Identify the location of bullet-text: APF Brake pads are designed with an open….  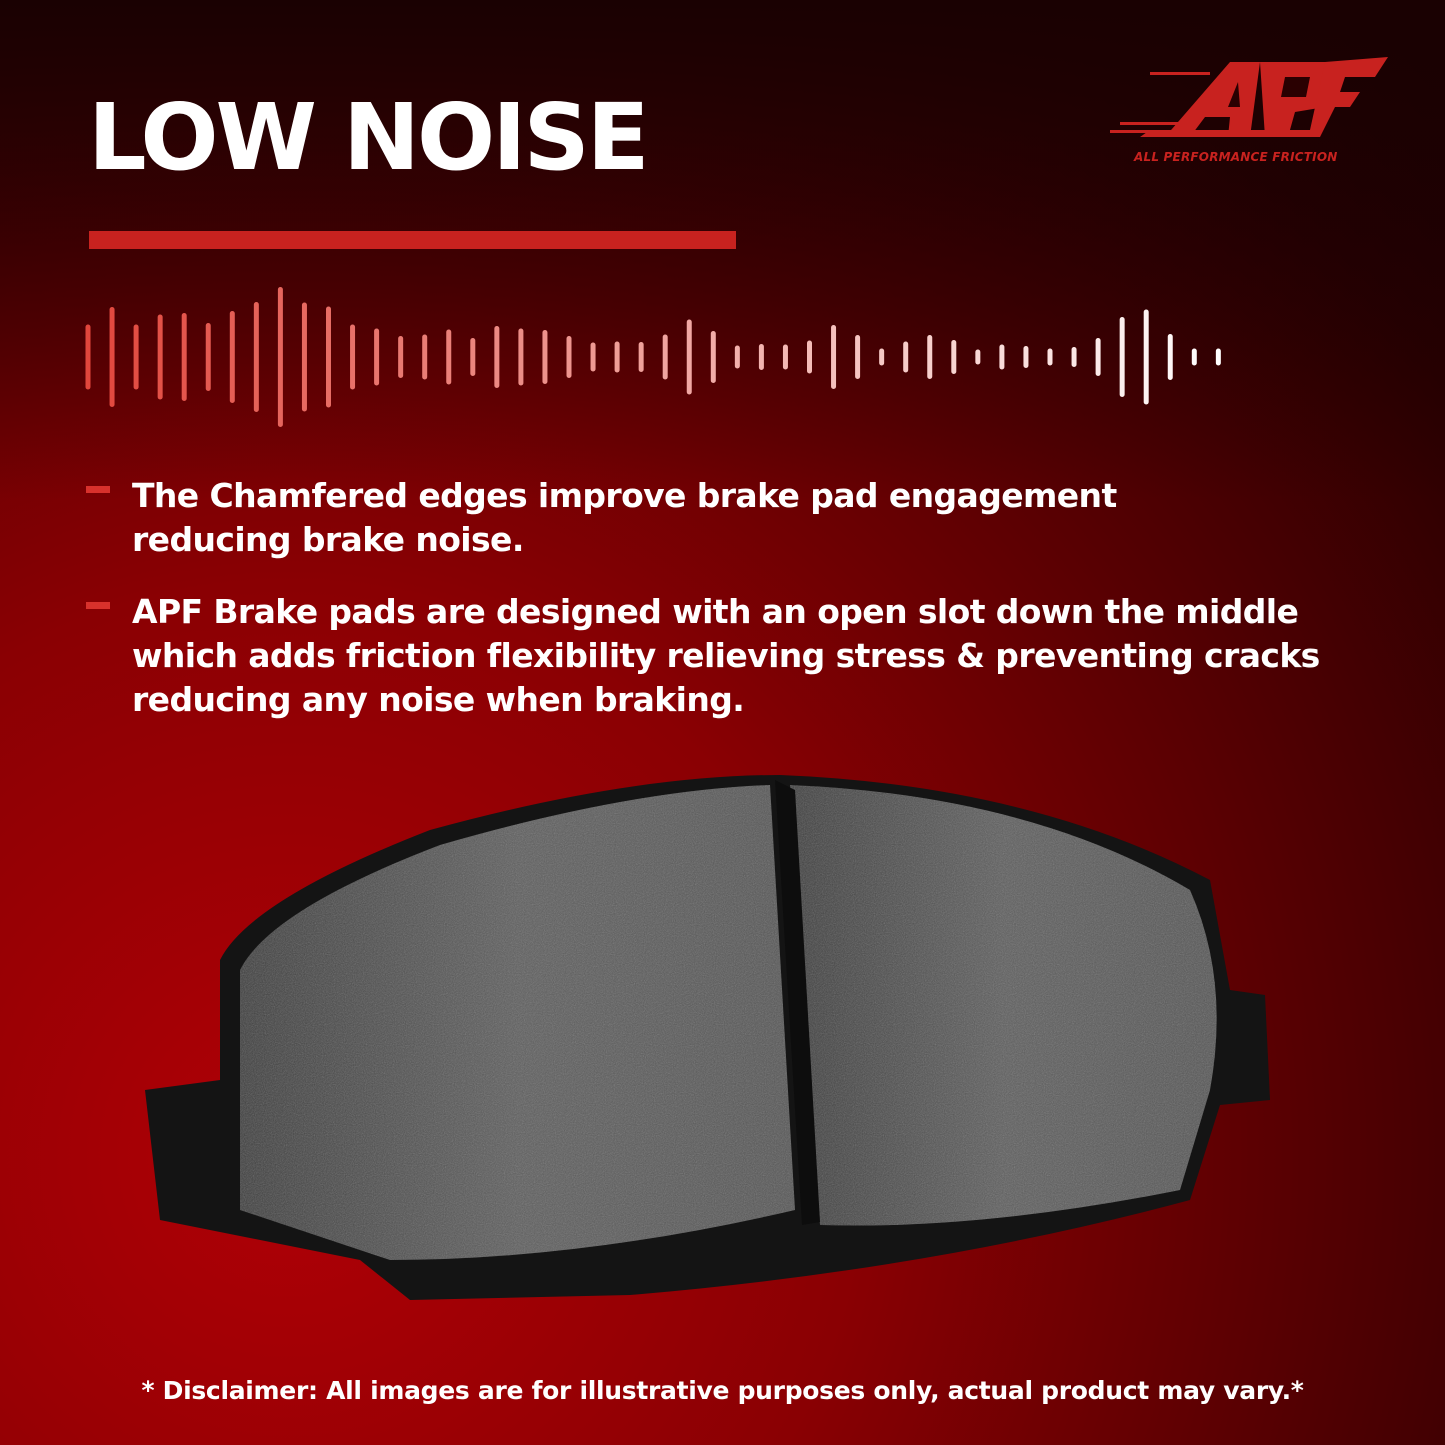
(726, 655).